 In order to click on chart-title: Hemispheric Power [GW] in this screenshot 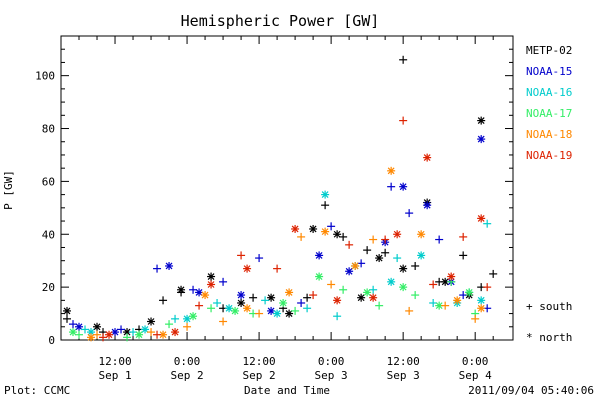, I will do `click(280, 21)`.